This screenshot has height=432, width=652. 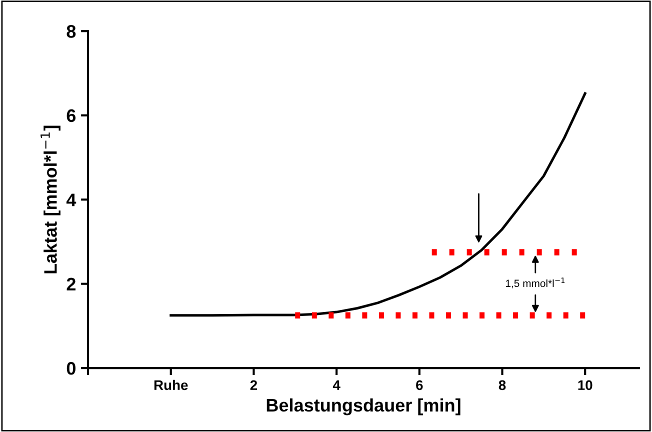 What do you see at coordinates (336, 385) in the screenshot?
I see `x-tick-label: 4` at bounding box center [336, 385].